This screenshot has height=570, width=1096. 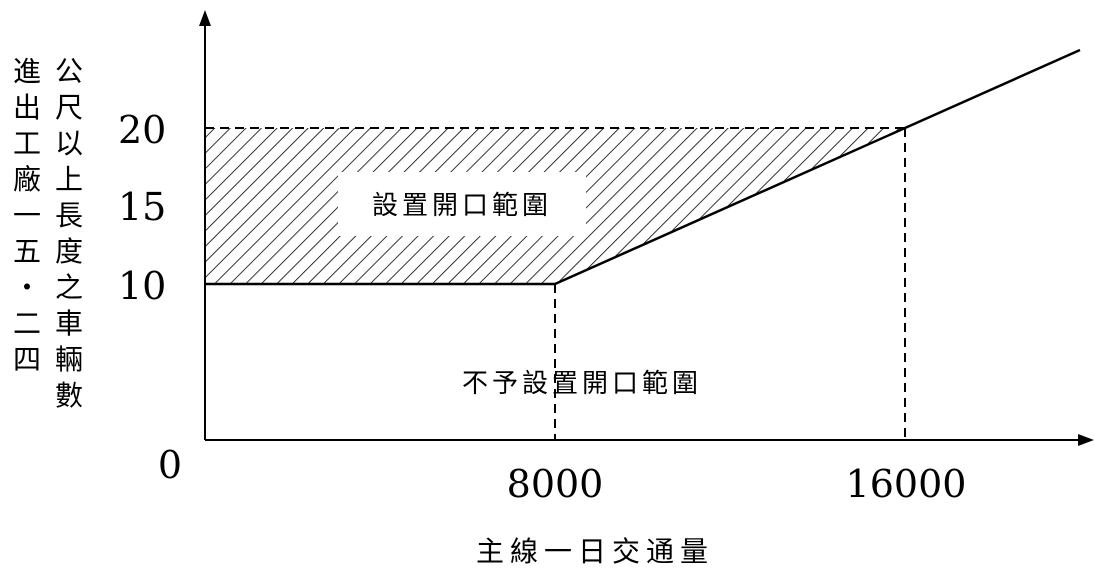 What do you see at coordinates (68, 179) in the screenshot?
I see `y-label-char: 上` at bounding box center [68, 179].